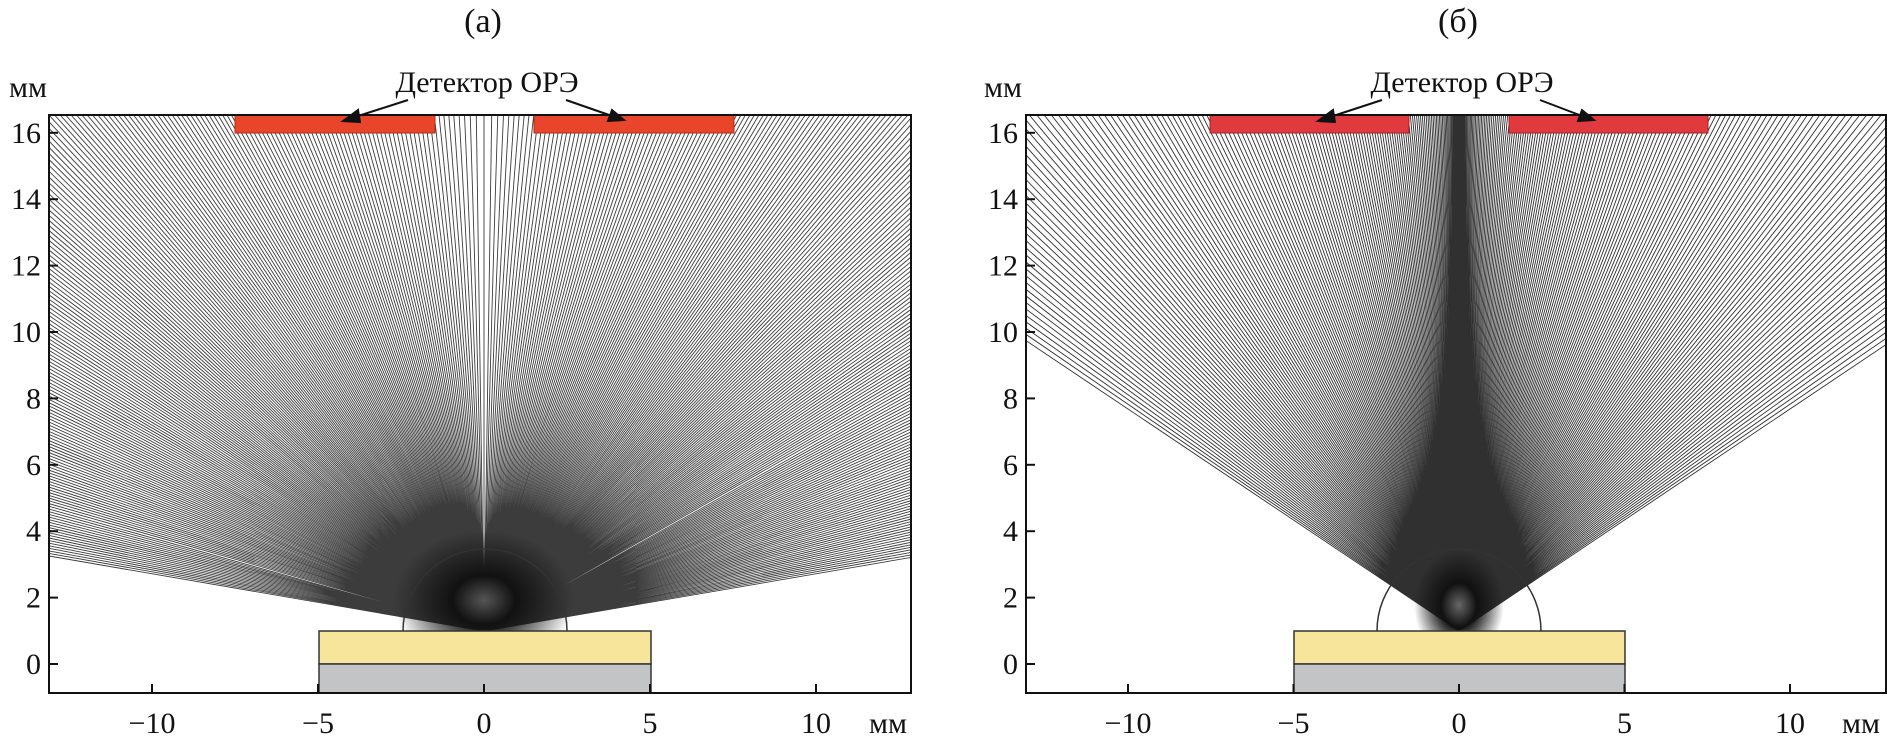 The width and height of the screenshot is (1887, 746). I want to click on panel-a-x-axis: −10 −5 0 5 10, so click(480, 712).